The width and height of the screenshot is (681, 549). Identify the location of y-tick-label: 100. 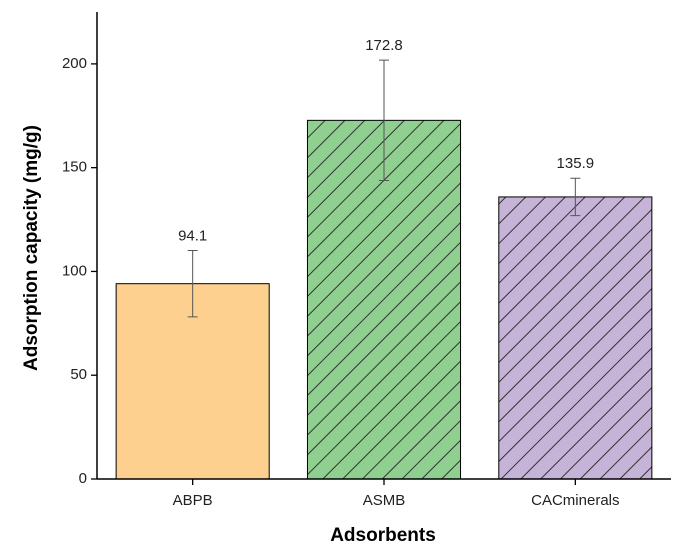
(74, 270).